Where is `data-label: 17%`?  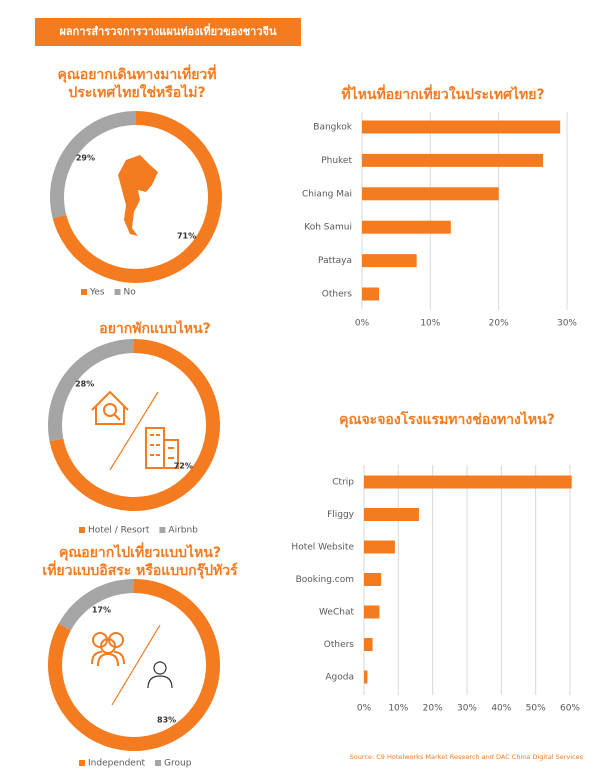
data-label: 17% is located at coordinates (101, 609).